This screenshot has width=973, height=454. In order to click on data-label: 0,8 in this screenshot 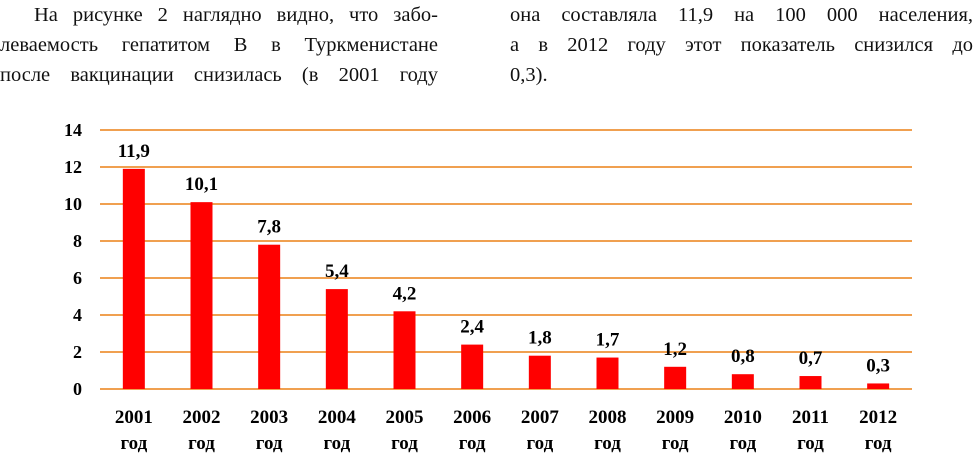, I will do `click(743, 356)`.